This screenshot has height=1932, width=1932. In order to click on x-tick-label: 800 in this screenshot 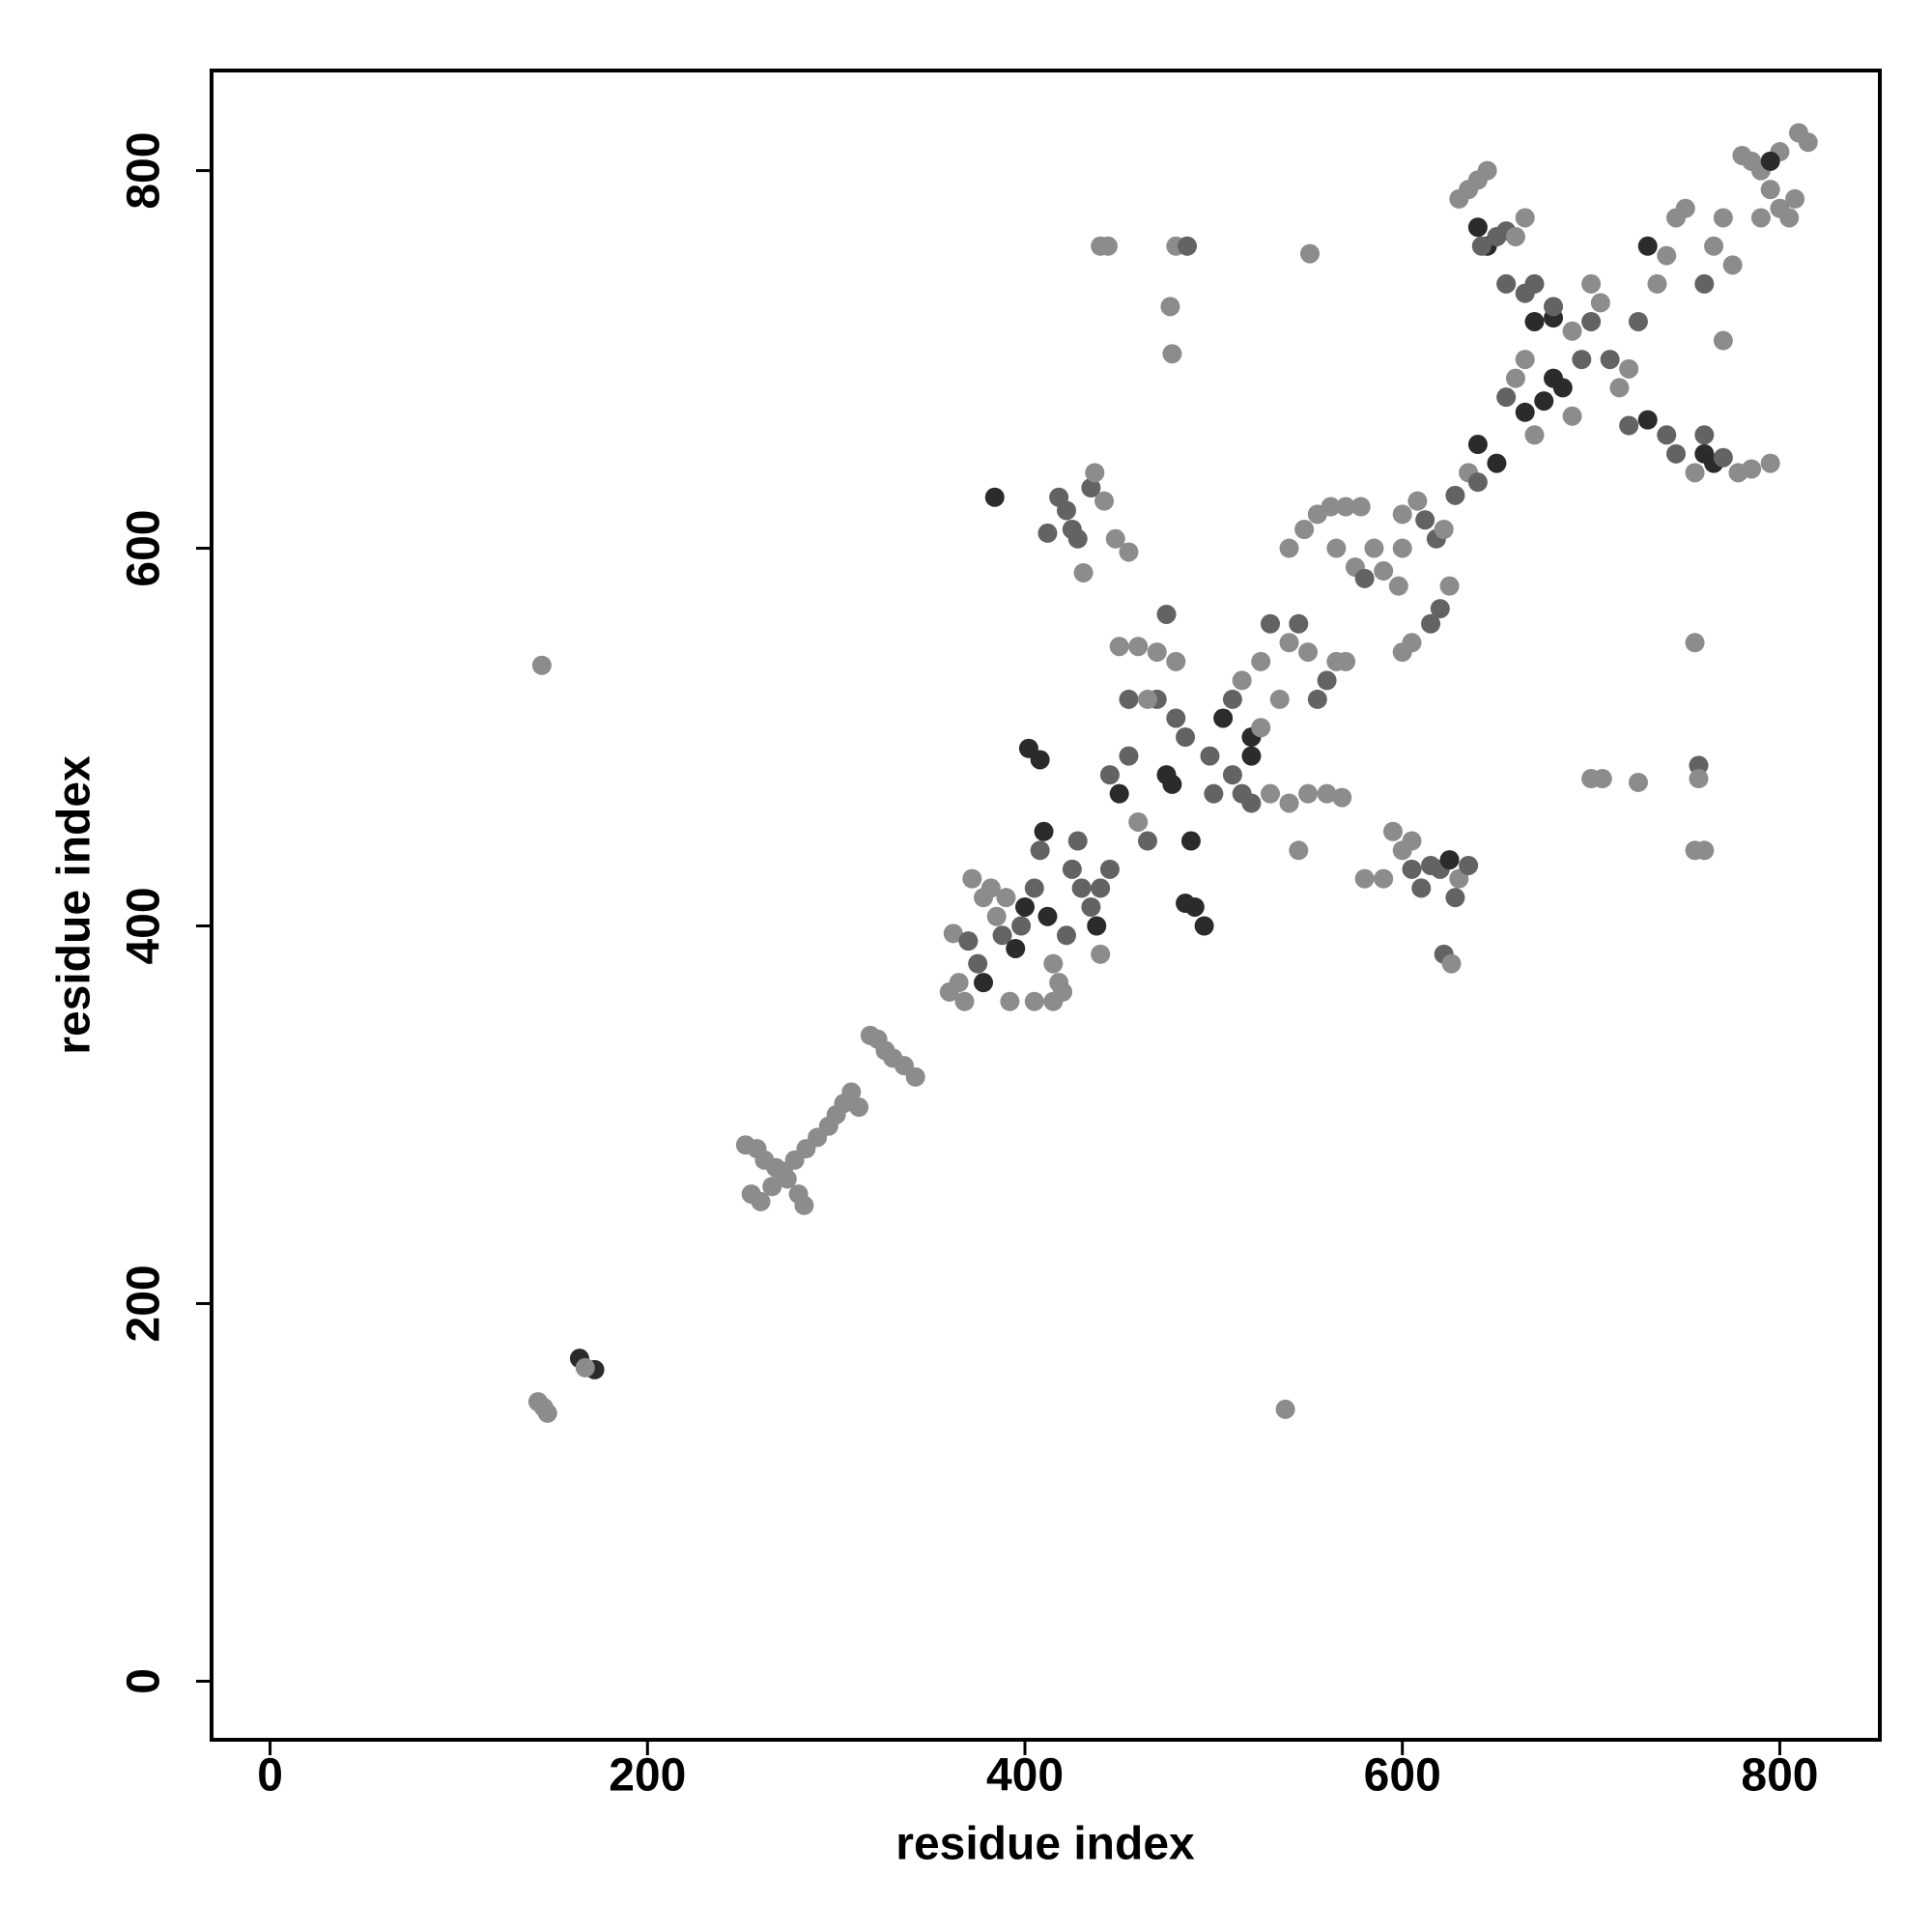, I will do `click(1779, 1776)`.